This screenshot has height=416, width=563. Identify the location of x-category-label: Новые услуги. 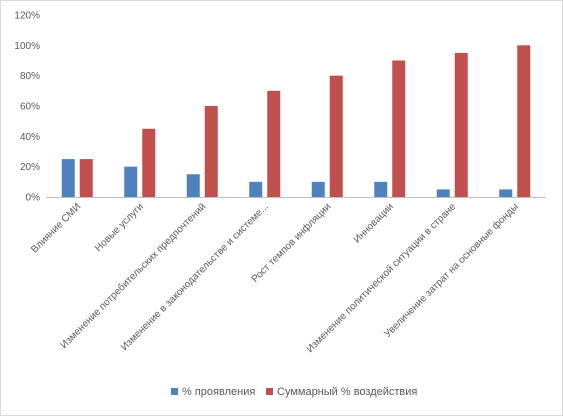
(119, 227).